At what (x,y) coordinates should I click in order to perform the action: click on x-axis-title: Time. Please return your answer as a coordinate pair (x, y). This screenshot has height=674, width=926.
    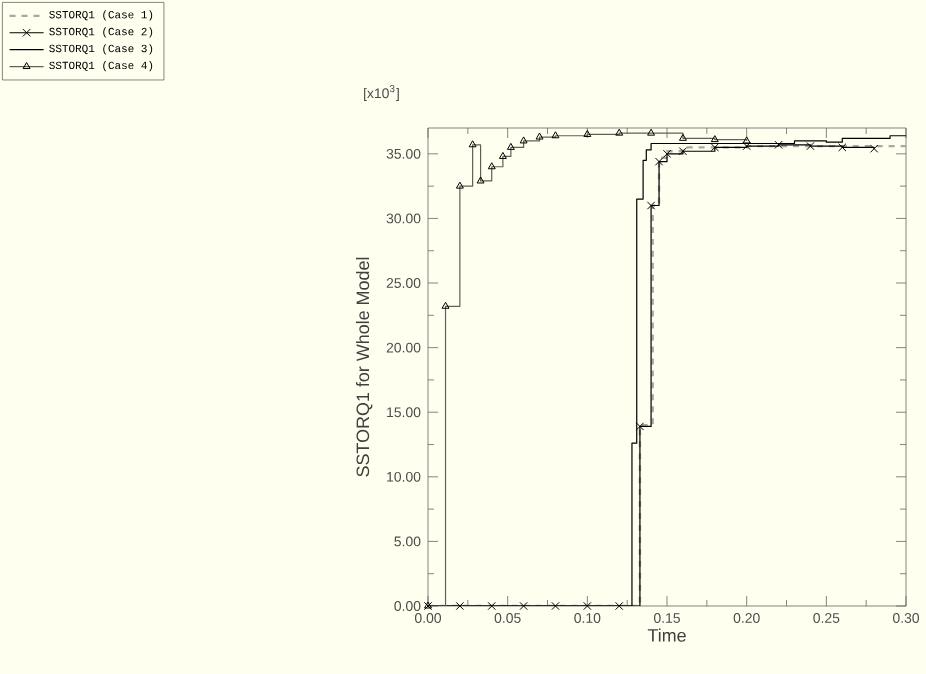
    Looking at the image, I should click on (666, 635).